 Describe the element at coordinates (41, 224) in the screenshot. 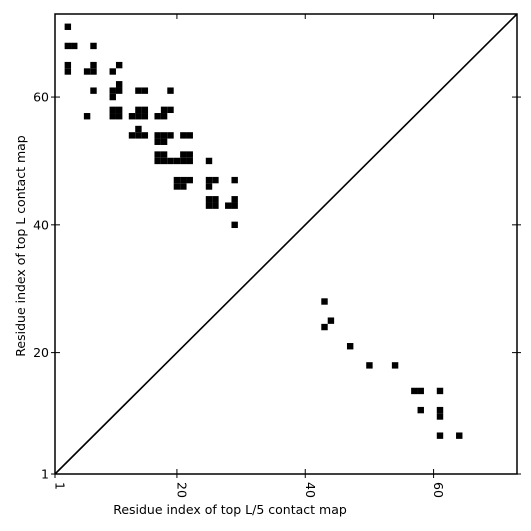

I see `y-tick-label: 40` at that location.